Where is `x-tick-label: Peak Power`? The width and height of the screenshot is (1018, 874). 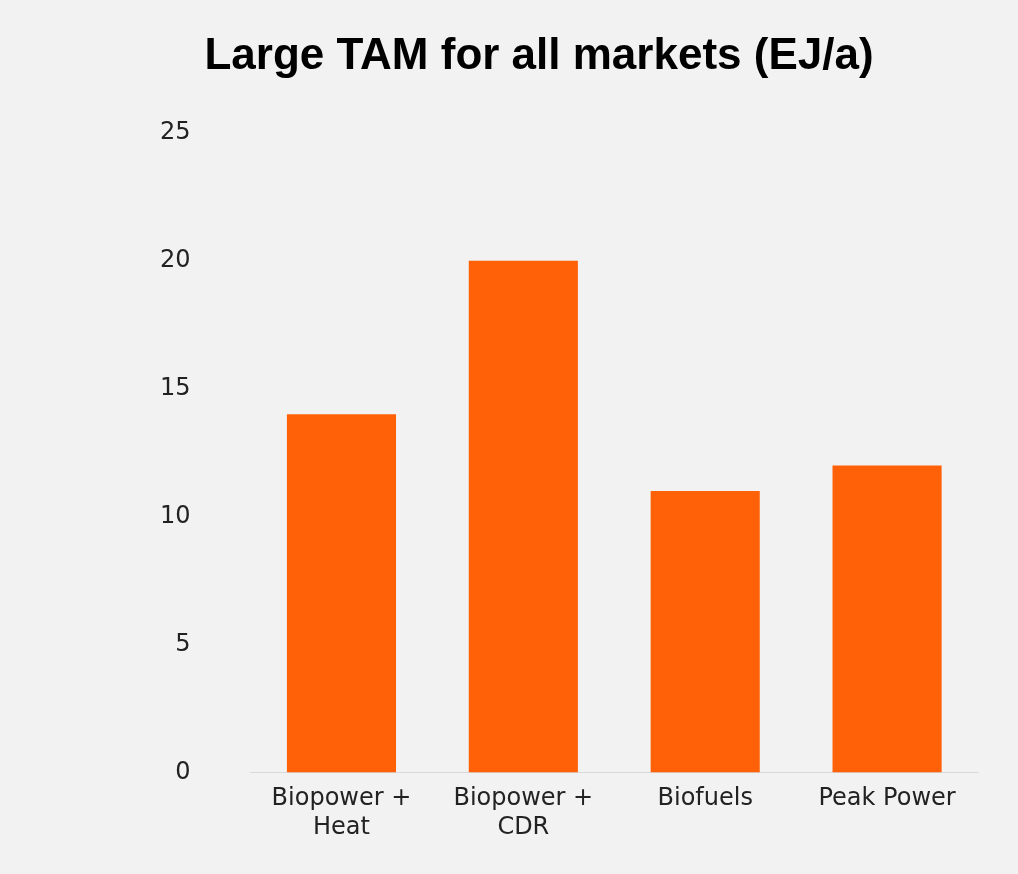
x-tick-label: Peak Power is located at coordinates (887, 797).